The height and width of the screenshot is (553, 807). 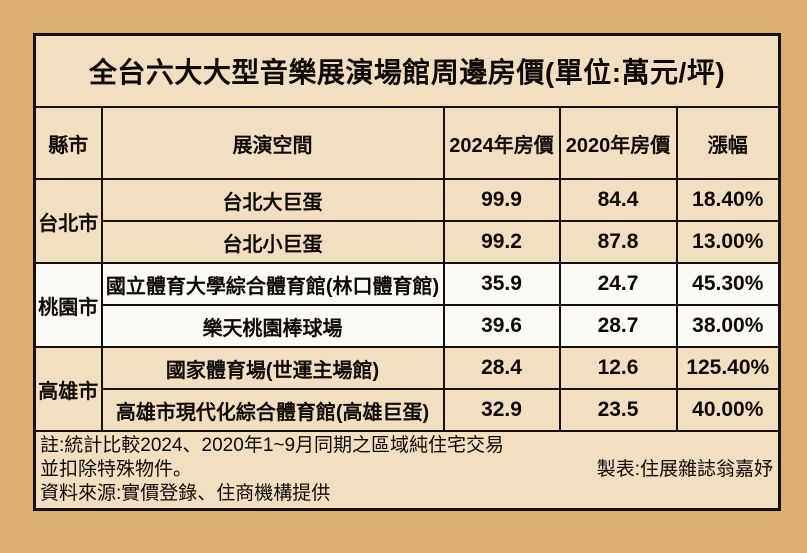 I want to click on title-row: 全台六大大型音樂展演場館周邊房價(單位:萬元/坪), so click(x=407, y=70).